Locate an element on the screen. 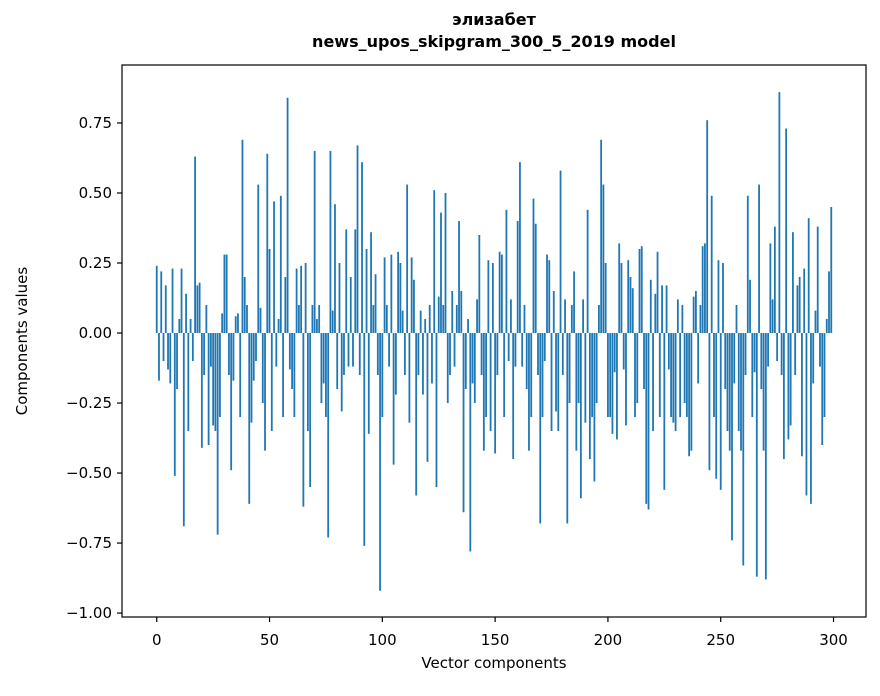  x-tick-label: 200 is located at coordinates (608, 640).